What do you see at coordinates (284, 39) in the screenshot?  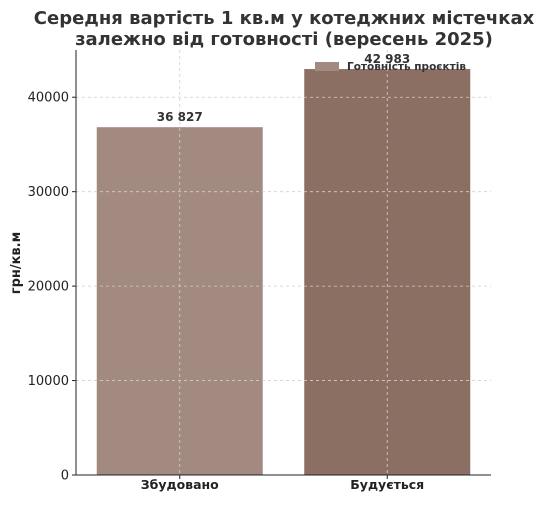 I see `chart-title-line-2: залежно від готовності (вересень 2025)` at bounding box center [284, 39].